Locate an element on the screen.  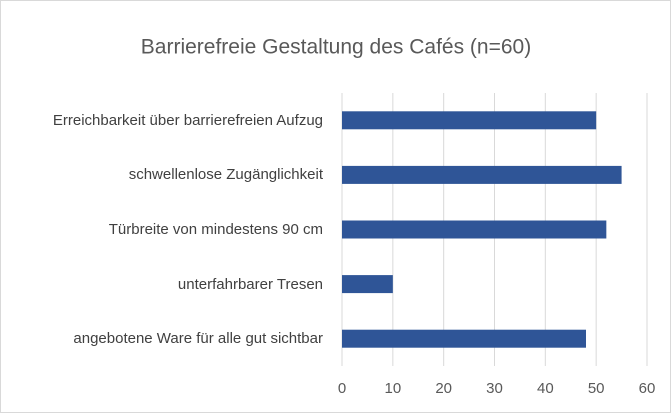
x-tick-label: 20 is located at coordinates (443, 388).